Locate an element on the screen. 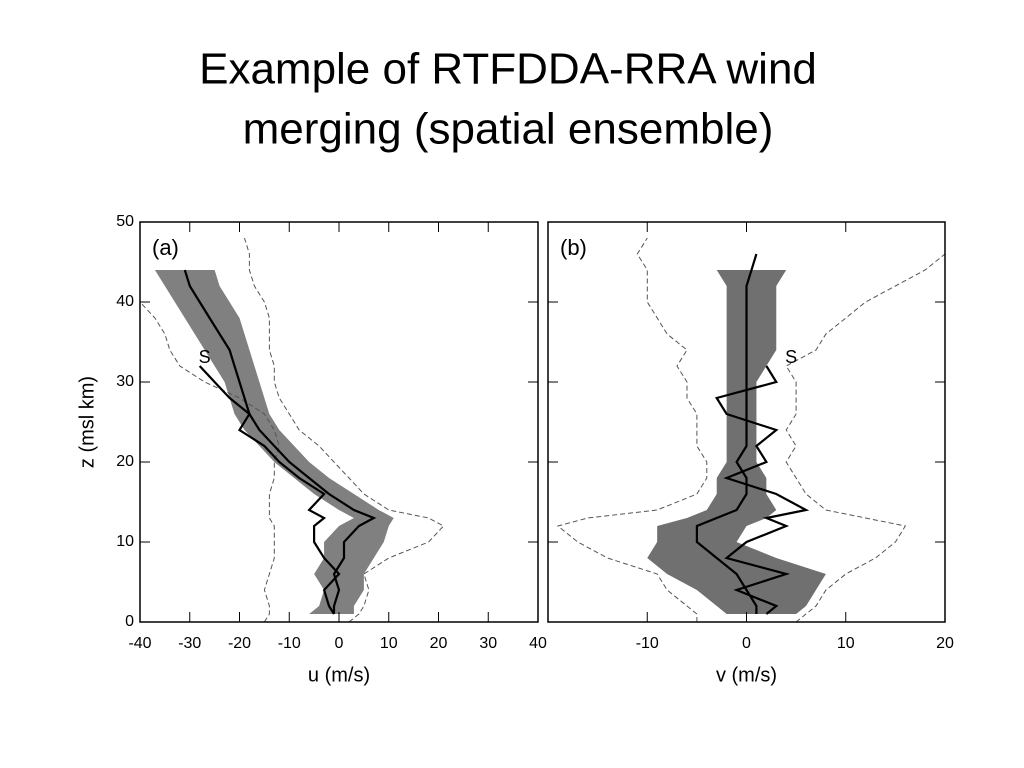 The width and height of the screenshot is (1024, 768). x-tick-label: -40 is located at coordinates (139, 643).